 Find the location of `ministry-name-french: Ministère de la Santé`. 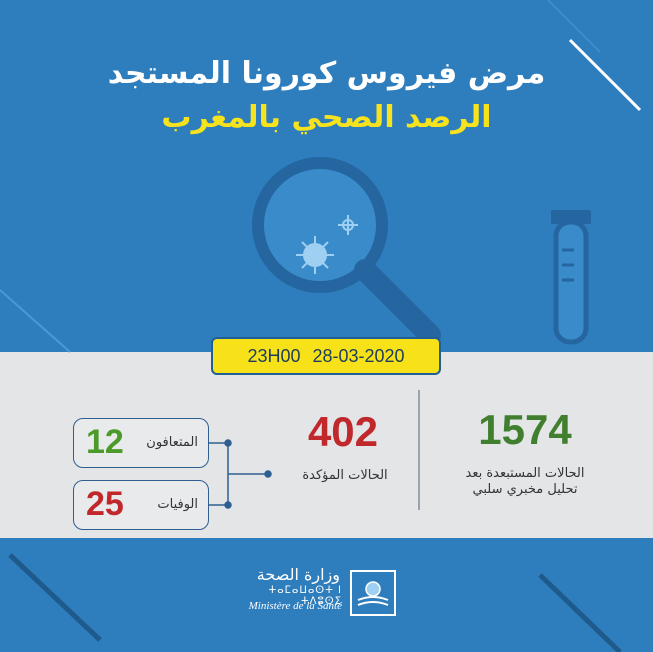

ministry-name-french: Ministère de la Santé is located at coordinates (295, 606).